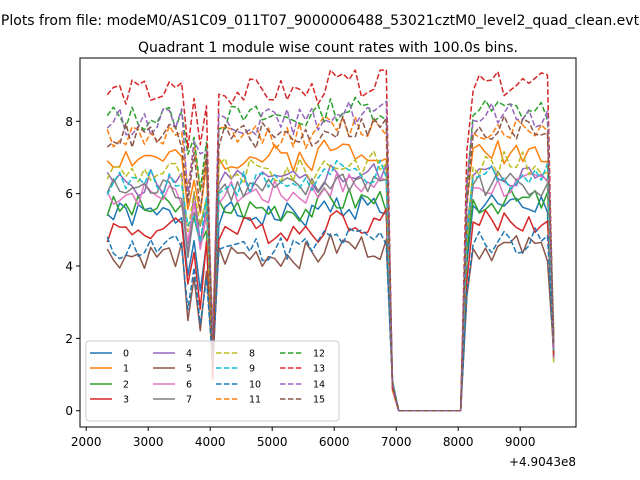 The image size is (640, 480). I want to click on legend-label: 14, so click(319, 385).